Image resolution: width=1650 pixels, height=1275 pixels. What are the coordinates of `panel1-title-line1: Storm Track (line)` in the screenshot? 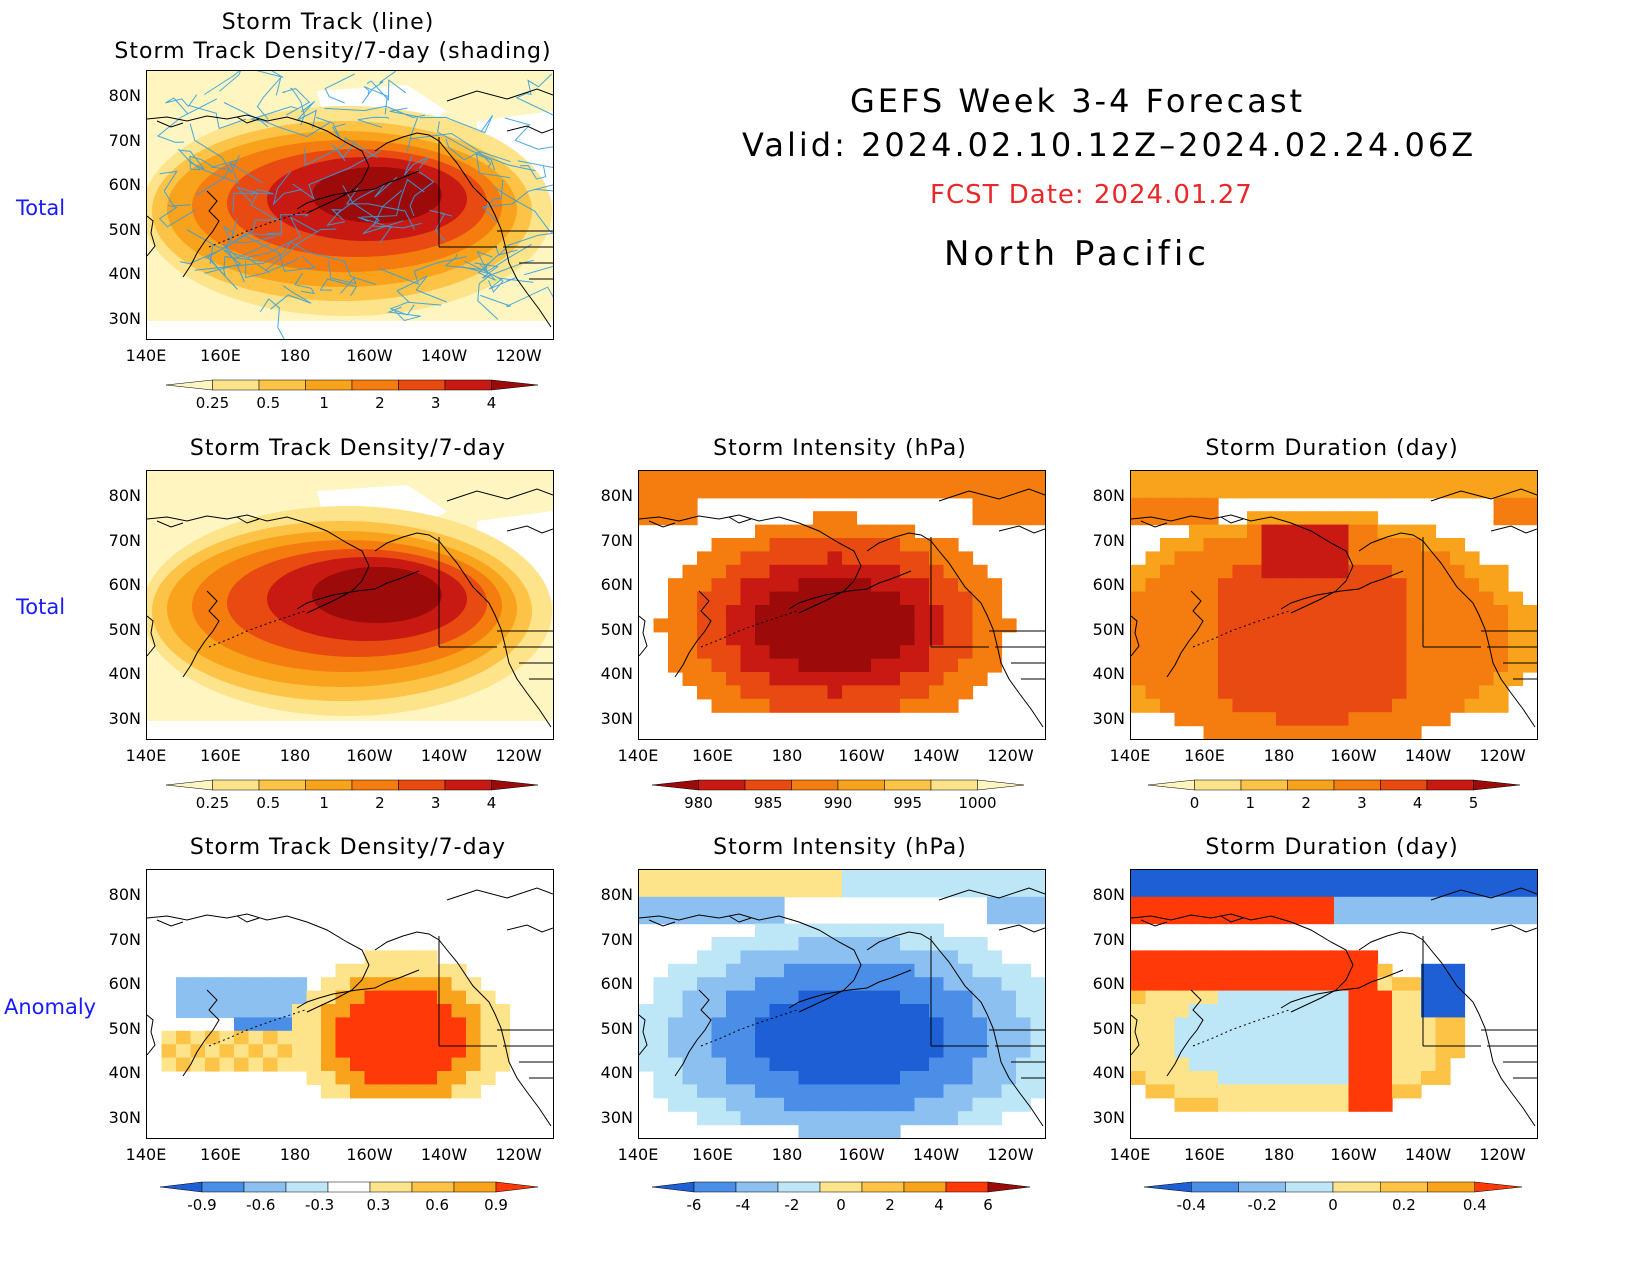 It's located at (328, 22).